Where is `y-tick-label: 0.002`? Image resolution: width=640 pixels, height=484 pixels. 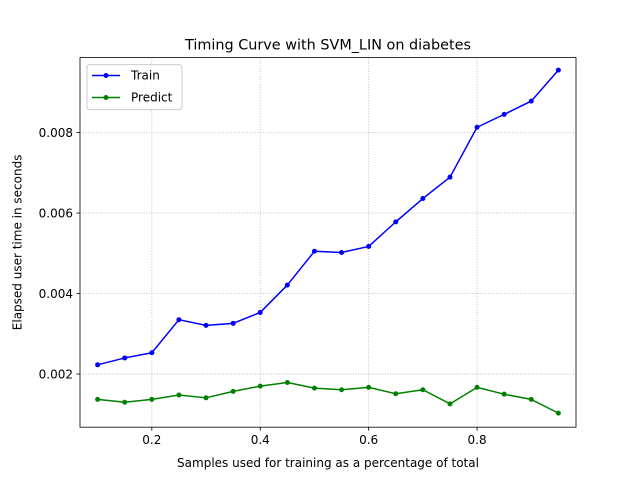 y-tick-label: 0.002 is located at coordinates (56, 374).